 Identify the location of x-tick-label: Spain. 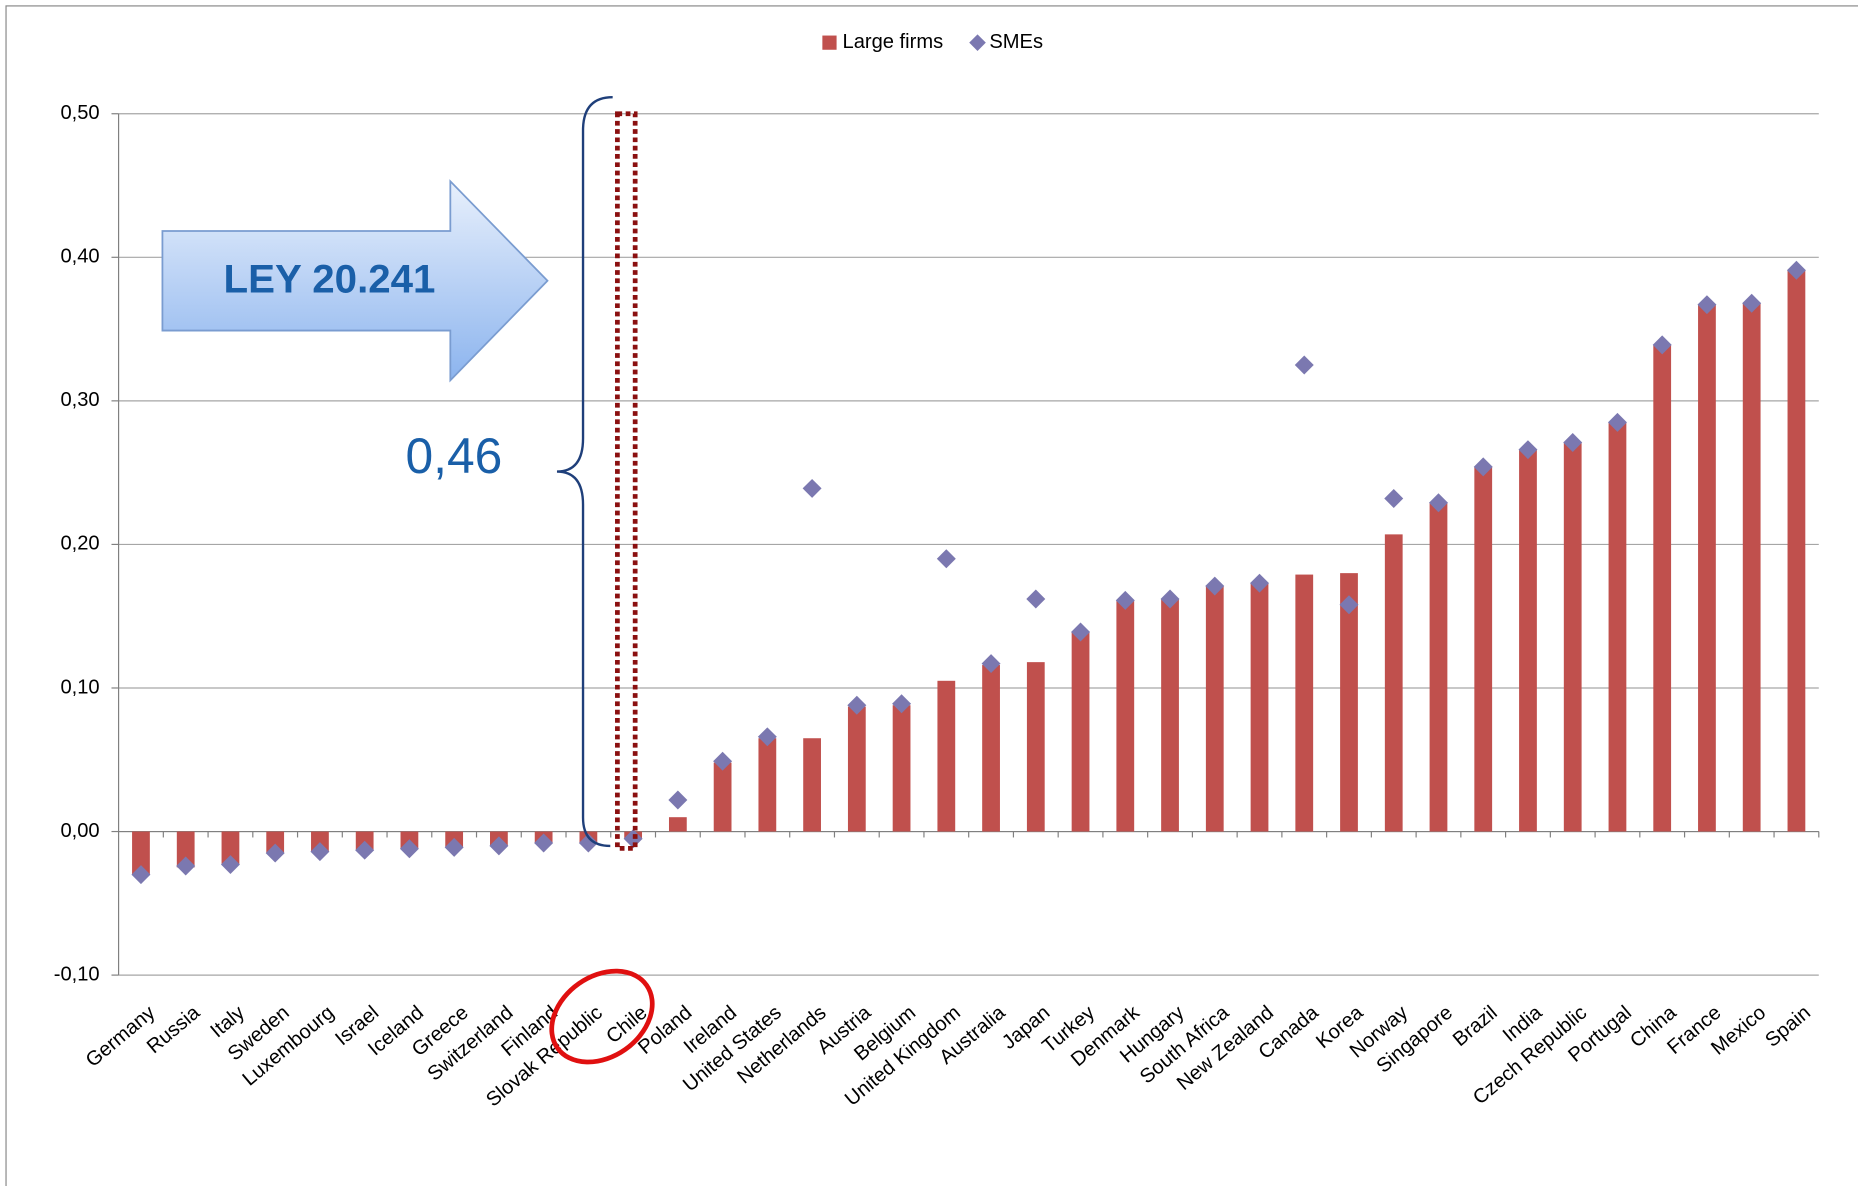
(1788, 1027).